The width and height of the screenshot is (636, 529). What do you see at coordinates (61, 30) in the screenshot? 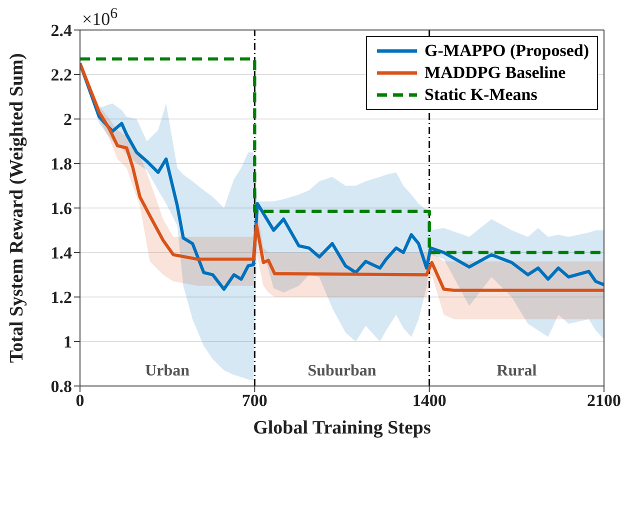
I see `y-tick-label: 2.4` at bounding box center [61, 30].